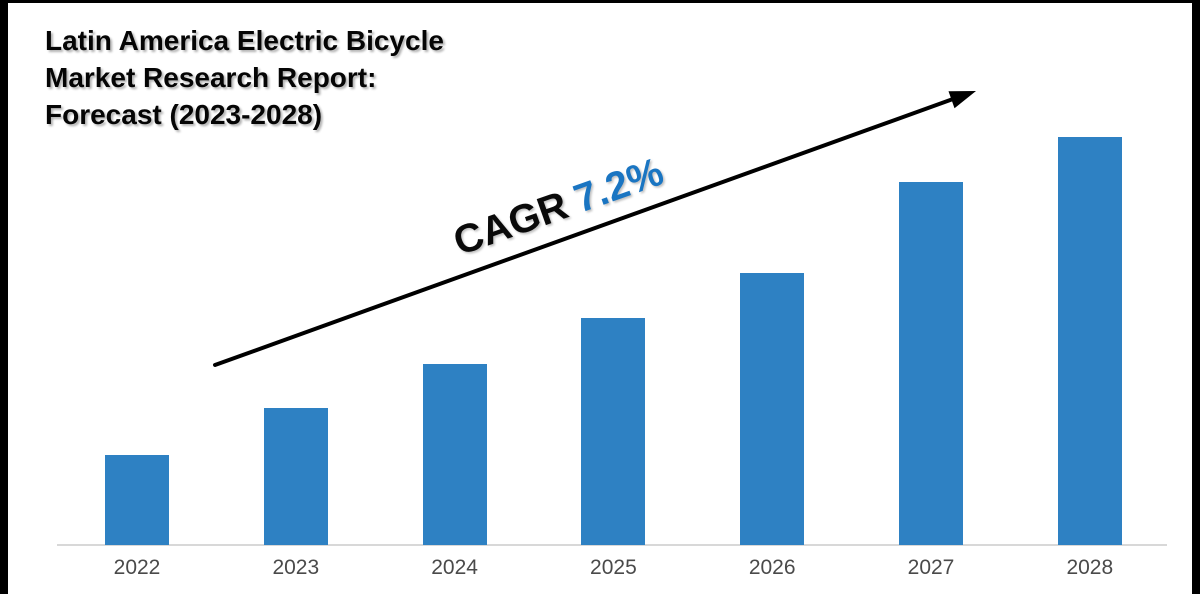 The height and width of the screenshot is (600, 1200). I want to click on cagr-label: CAGR, so click(510, 224).